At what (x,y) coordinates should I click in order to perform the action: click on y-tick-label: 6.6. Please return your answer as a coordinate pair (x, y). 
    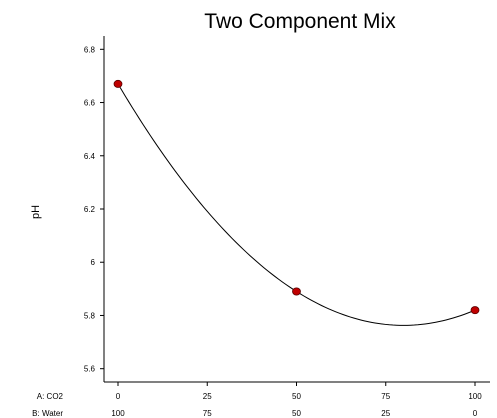
    Looking at the image, I should click on (90, 103).